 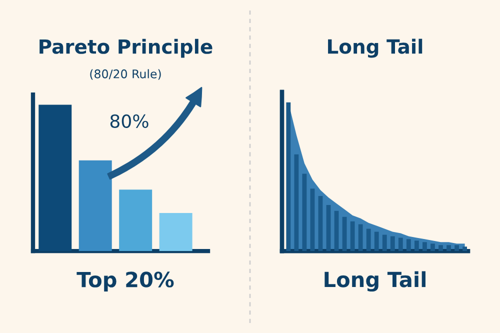 What do you see at coordinates (125, 74) in the screenshot?
I see `chart-subtitle: (80/20 Rule)` at bounding box center [125, 74].